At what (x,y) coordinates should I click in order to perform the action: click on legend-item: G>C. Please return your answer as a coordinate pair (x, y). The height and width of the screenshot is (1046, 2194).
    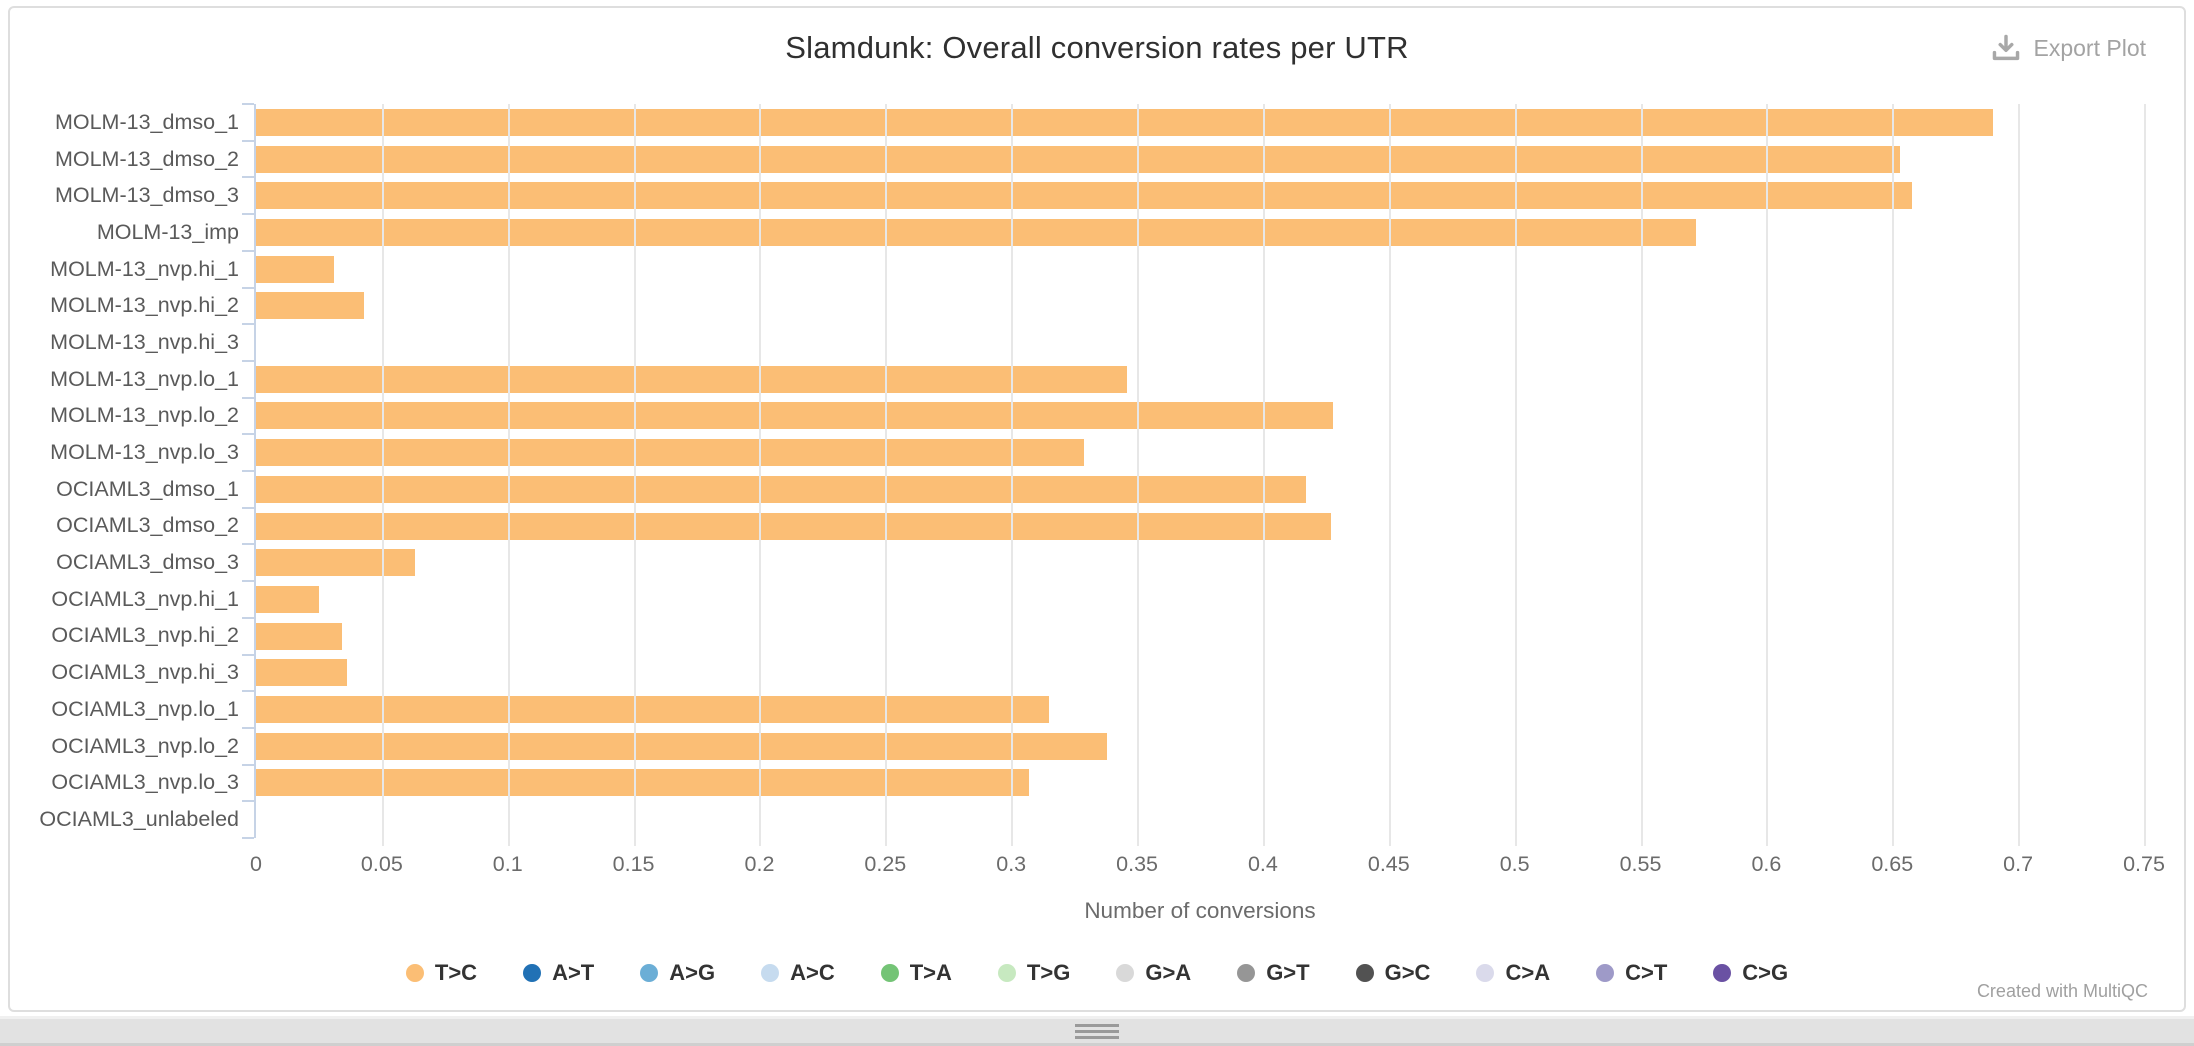
    Looking at the image, I should click on (1393, 973).